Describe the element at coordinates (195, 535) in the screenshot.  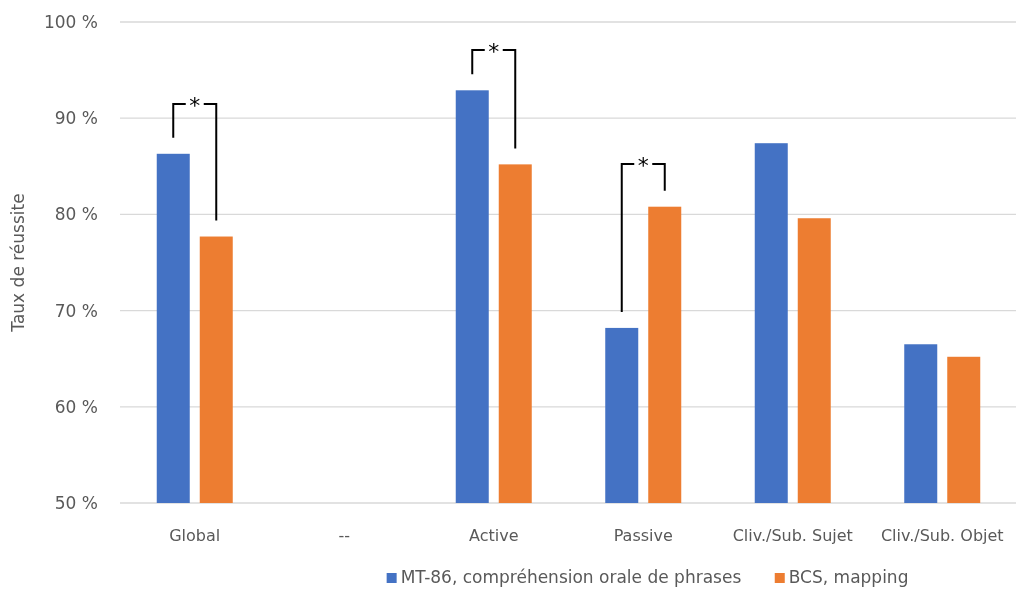
I see `x-tick-label: Global` at that location.